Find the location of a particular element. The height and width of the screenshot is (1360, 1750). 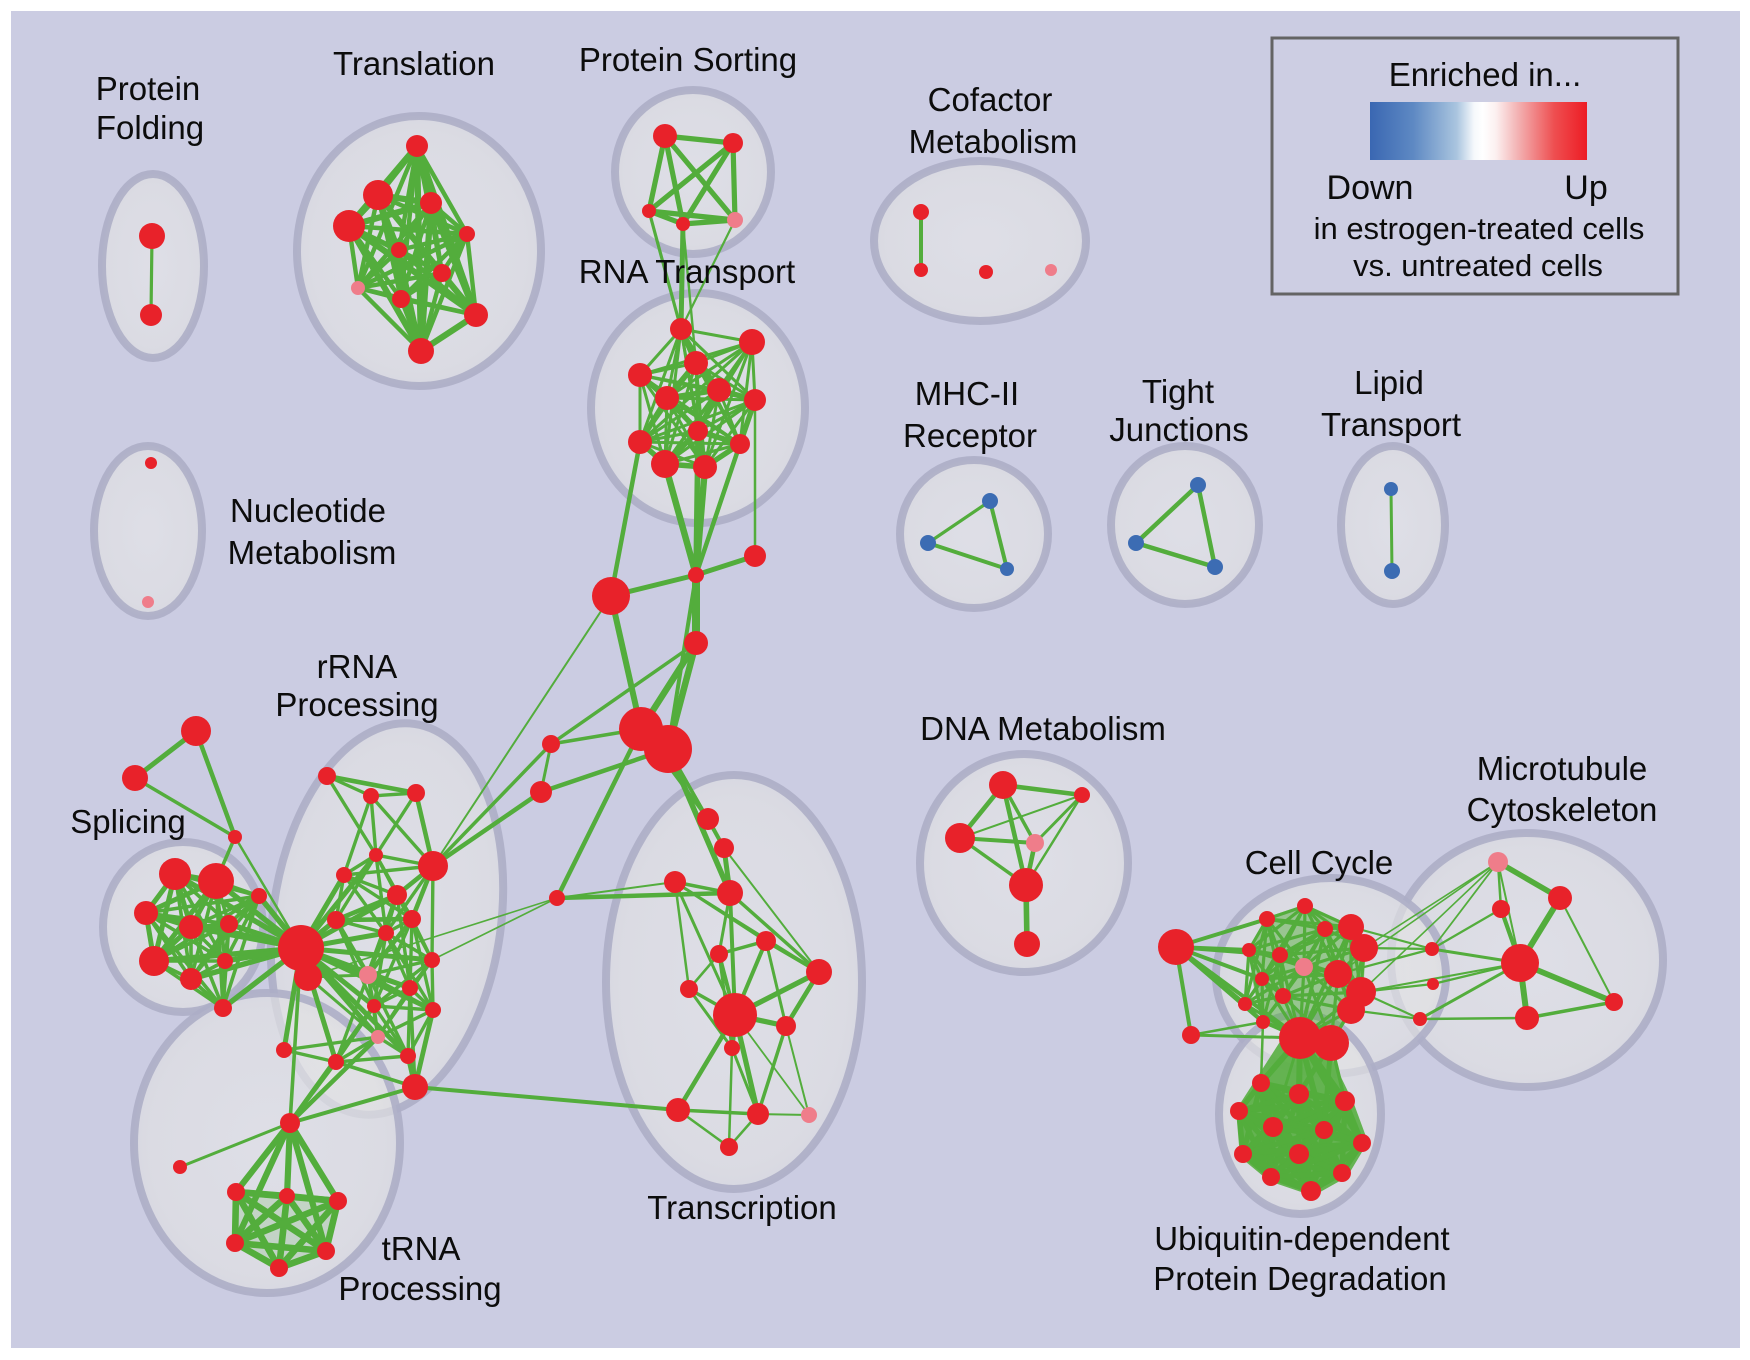

svg-text: Nucleotide is located at coordinates (308, 510).